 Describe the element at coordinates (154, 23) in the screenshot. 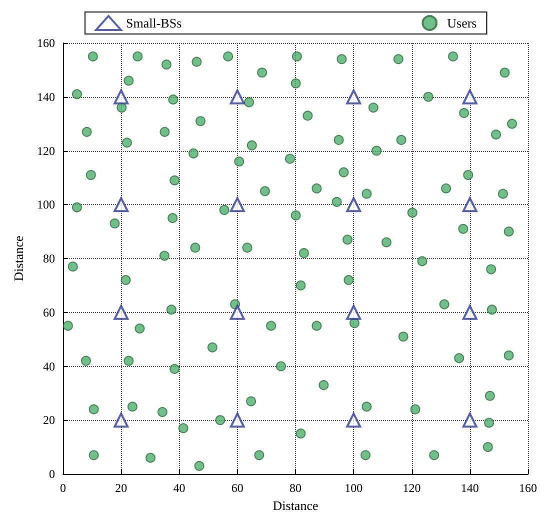

I see `legend-label: Small-BSs` at that location.